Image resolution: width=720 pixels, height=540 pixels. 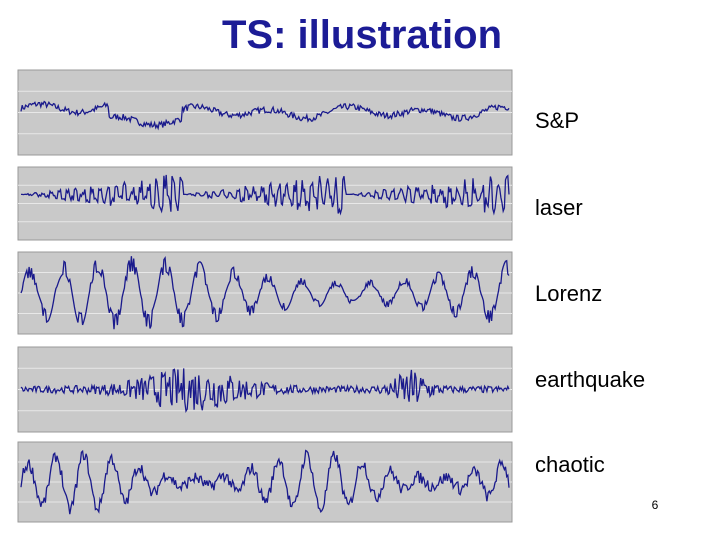 I want to click on panel-label: S&P, so click(x=557, y=120).